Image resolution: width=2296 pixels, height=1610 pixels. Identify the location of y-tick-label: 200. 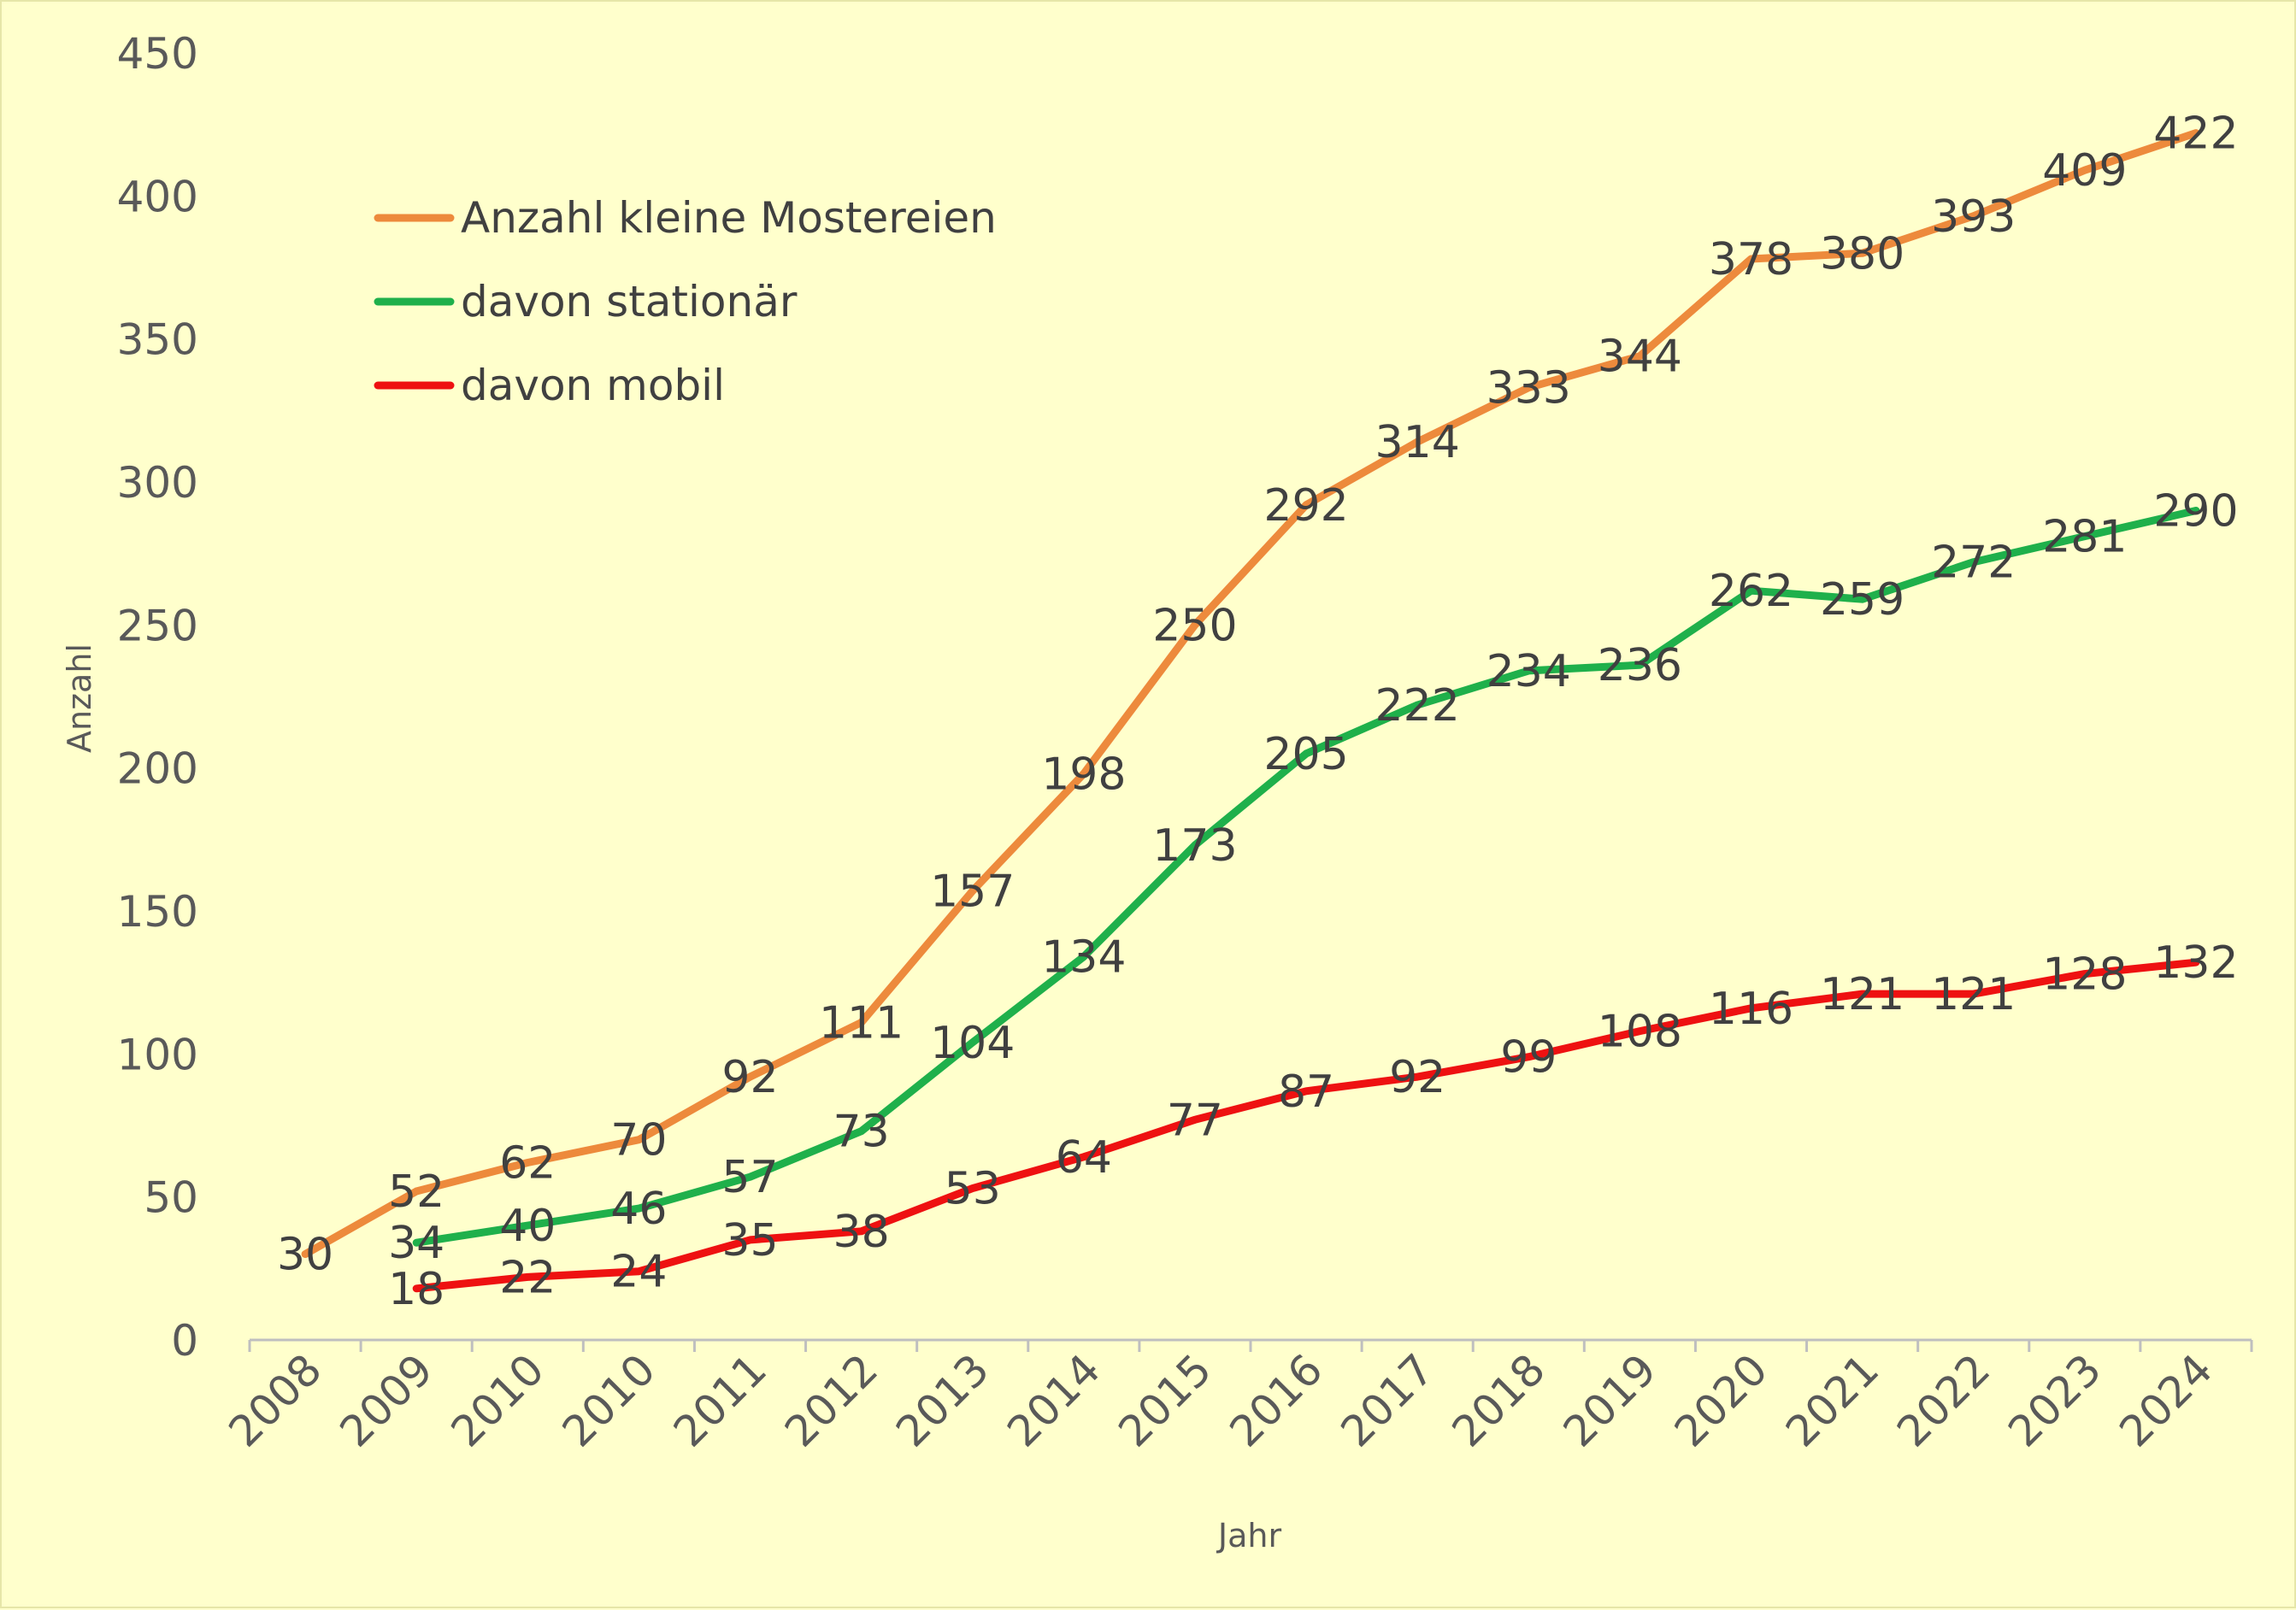
(157, 769).